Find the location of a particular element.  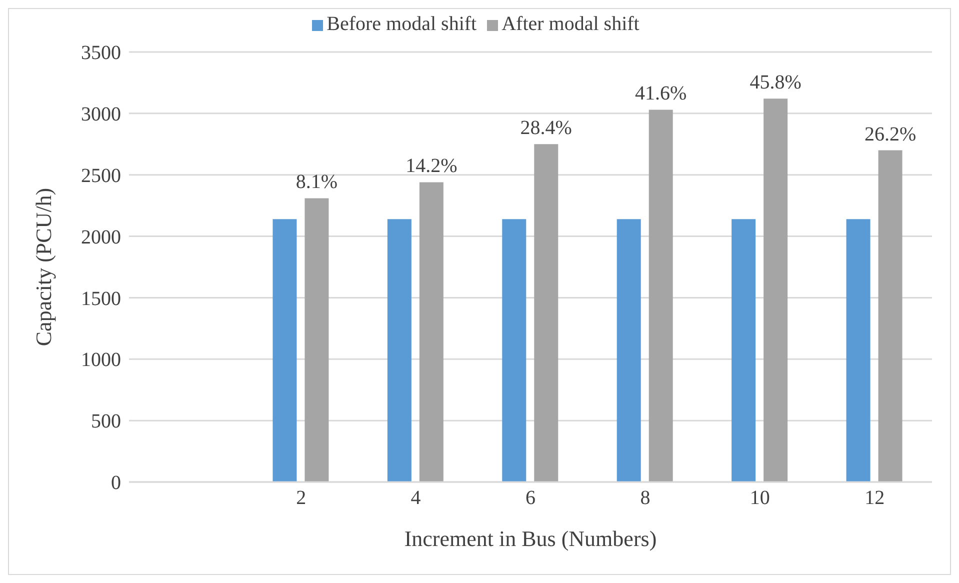

x-axis-title: Increment in Bus (Numbers) is located at coordinates (530, 538).